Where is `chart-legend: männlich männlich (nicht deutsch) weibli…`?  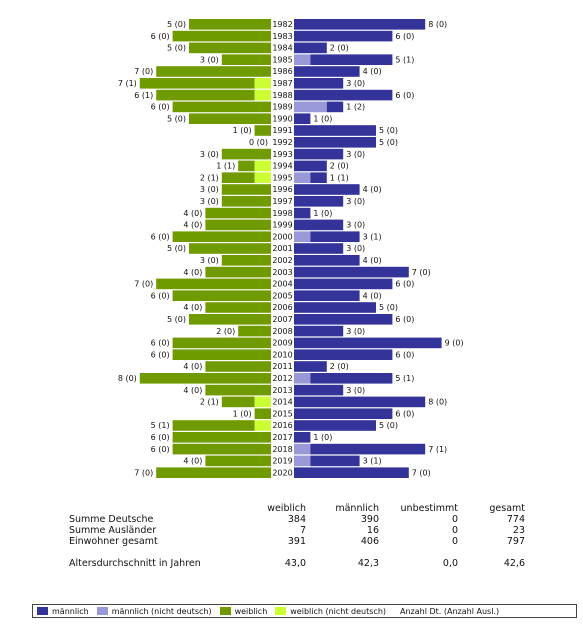 chart-legend: männlich männlich (nicht deutsch) weibli… is located at coordinates (304, 611).